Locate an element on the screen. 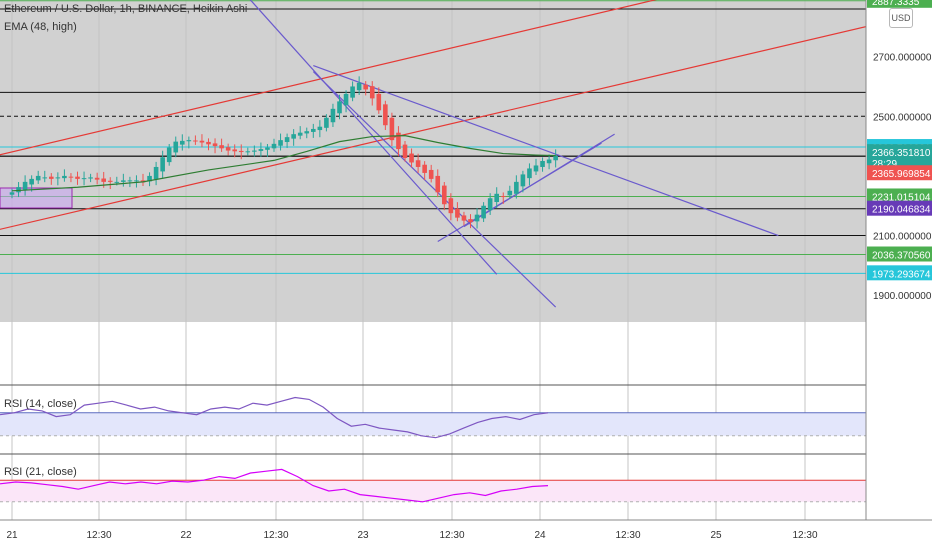 This screenshot has width=932, height=550. price-badge-label: 2231.015104 is located at coordinates (901, 197).